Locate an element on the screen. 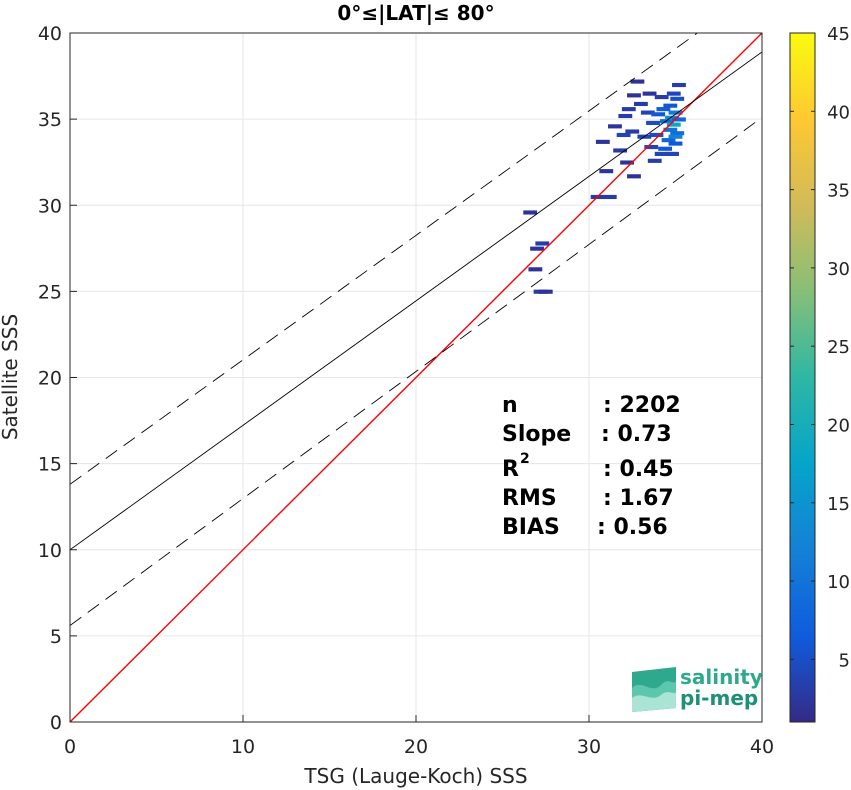  colorbar-tick-label: 45 is located at coordinates (838, 34).